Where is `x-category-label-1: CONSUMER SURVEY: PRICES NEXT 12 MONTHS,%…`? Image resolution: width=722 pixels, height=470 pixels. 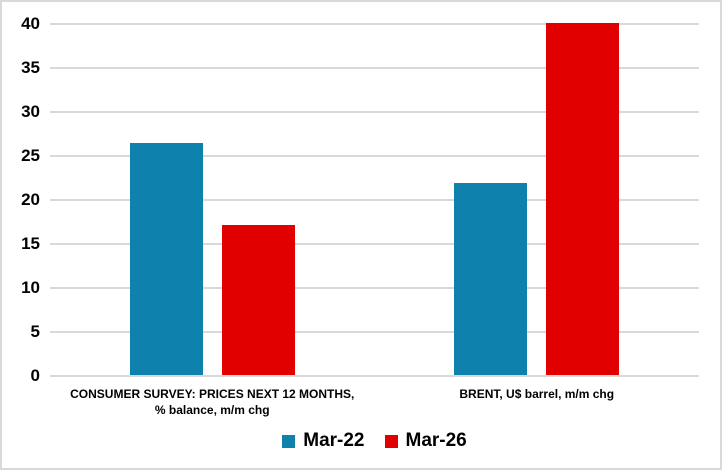
x-category-label-1: CONSUMER SURVEY: PRICES NEXT 12 MONTHS,%… is located at coordinates (212, 402).